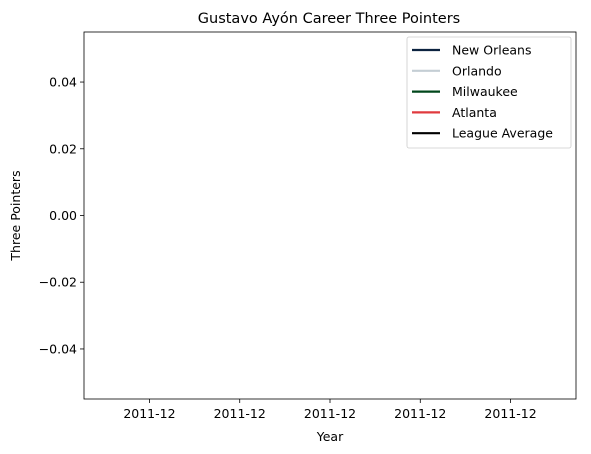 The image size is (591, 454). I want to click on y-tick-label: 0.02, so click(63, 148).